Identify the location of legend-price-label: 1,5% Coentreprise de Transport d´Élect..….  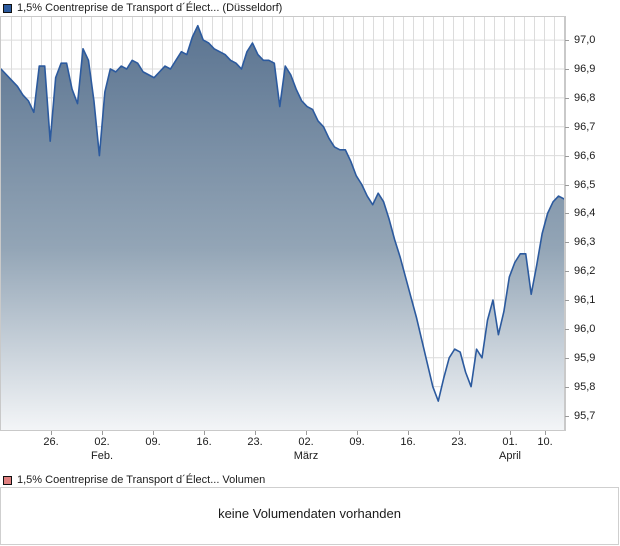
(150, 8).